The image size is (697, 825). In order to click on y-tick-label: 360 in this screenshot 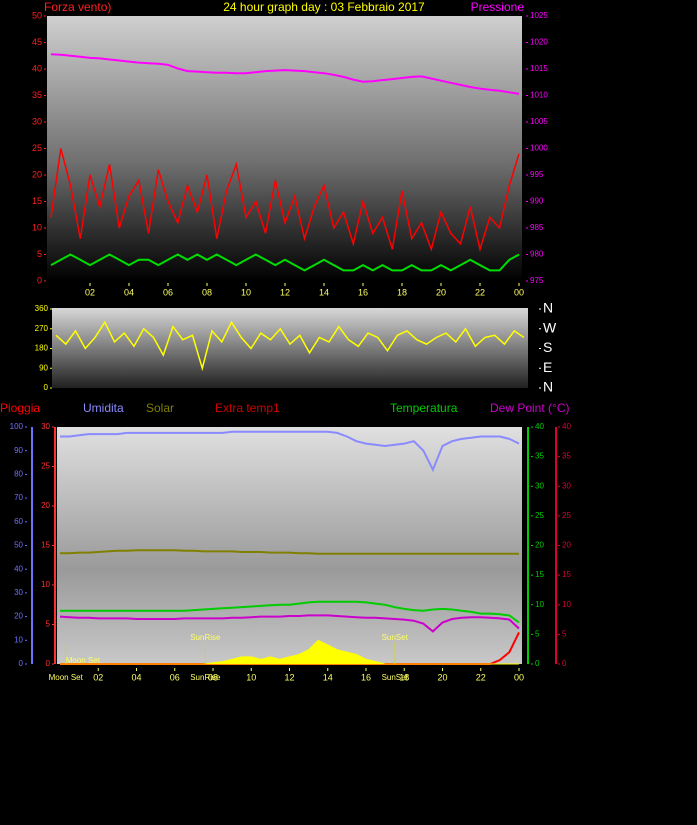, I will do `click(42, 308)`.